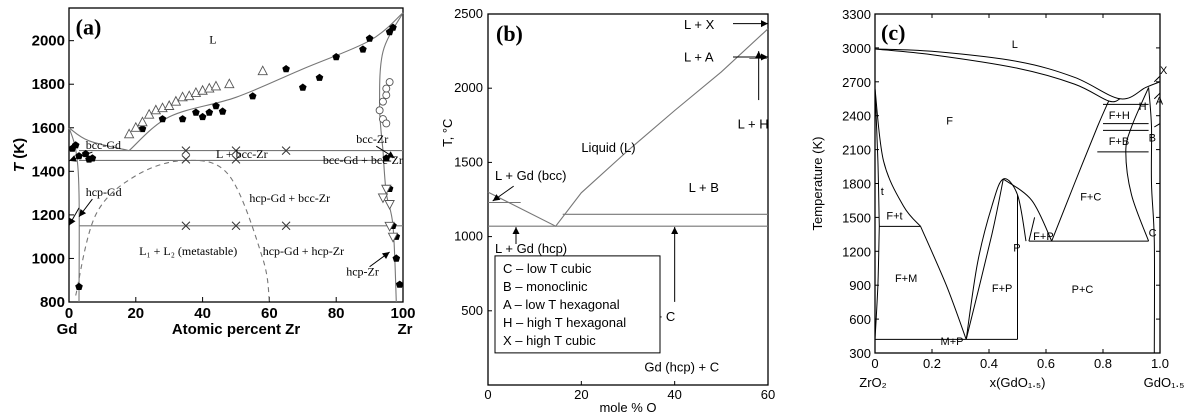  What do you see at coordinates (932, 363) in the screenshot?
I see `x-tick-label-c: 0.2` at bounding box center [932, 363].